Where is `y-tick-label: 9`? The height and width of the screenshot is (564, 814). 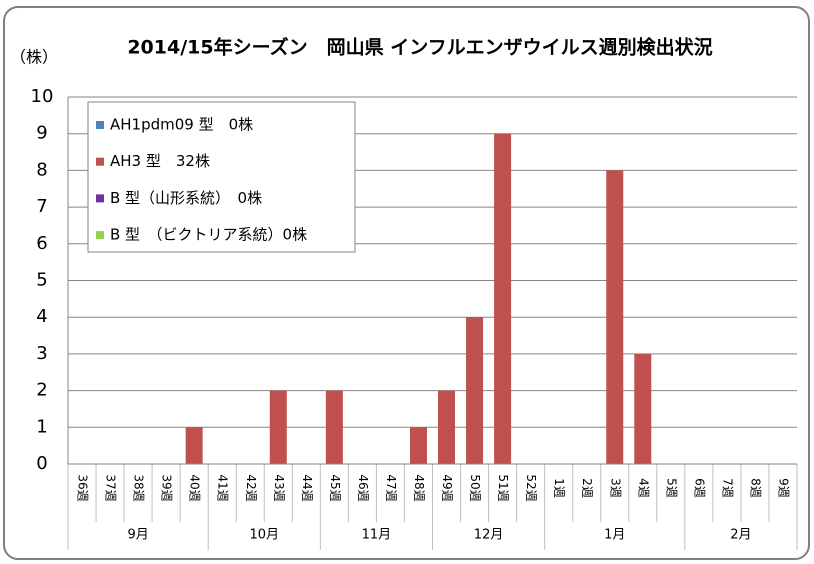
y-tick-label: 9 is located at coordinates (41, 133).